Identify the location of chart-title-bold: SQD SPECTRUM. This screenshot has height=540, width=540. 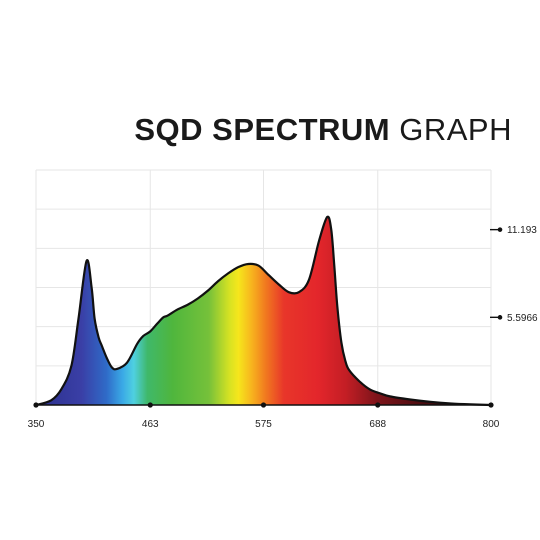
(262, 129).